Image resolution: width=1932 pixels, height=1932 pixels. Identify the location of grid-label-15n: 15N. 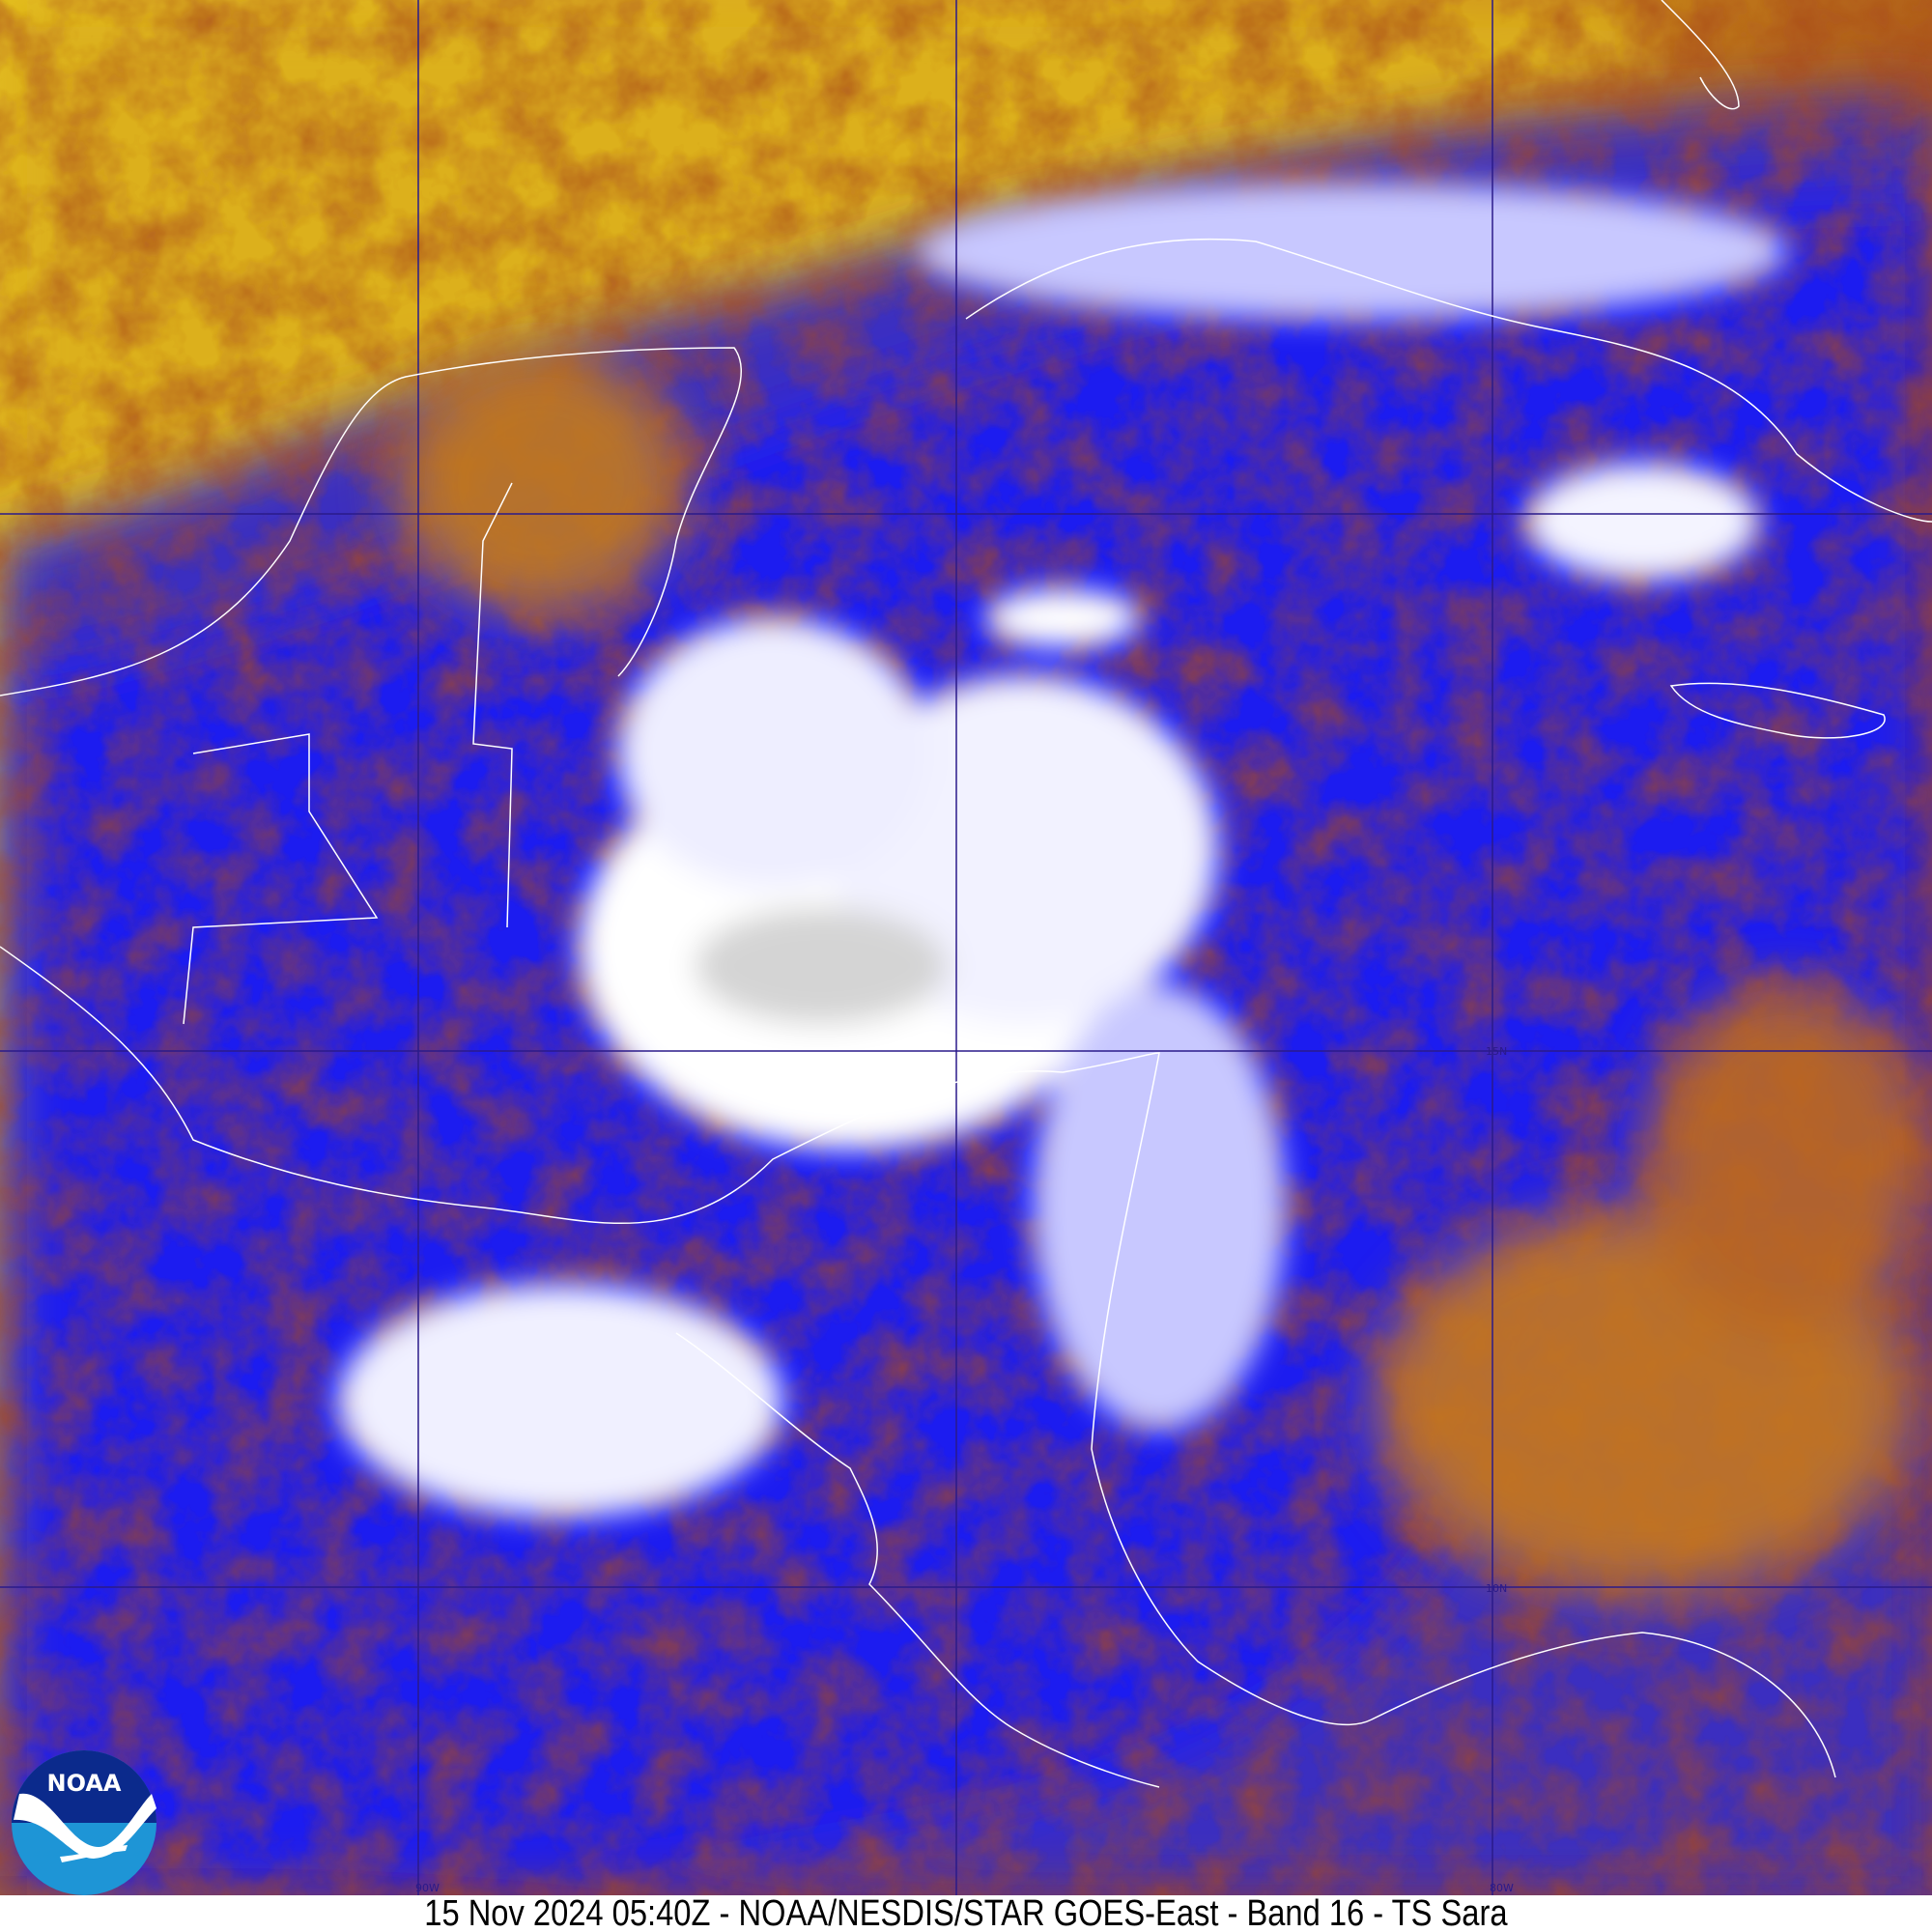
(1496, 1051).